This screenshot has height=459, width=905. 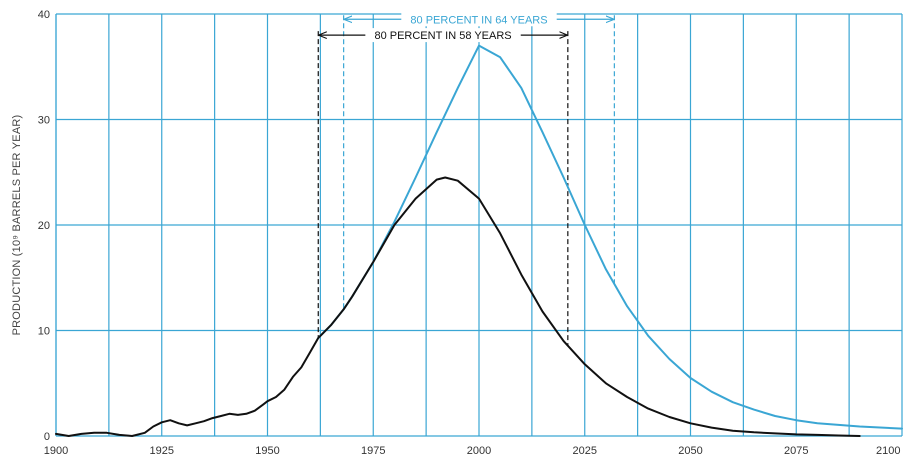 What do you see at coordinates (585, 451) in the screenshot?
I see `x-tick-label: 2025` at bounding box center [585, 451].